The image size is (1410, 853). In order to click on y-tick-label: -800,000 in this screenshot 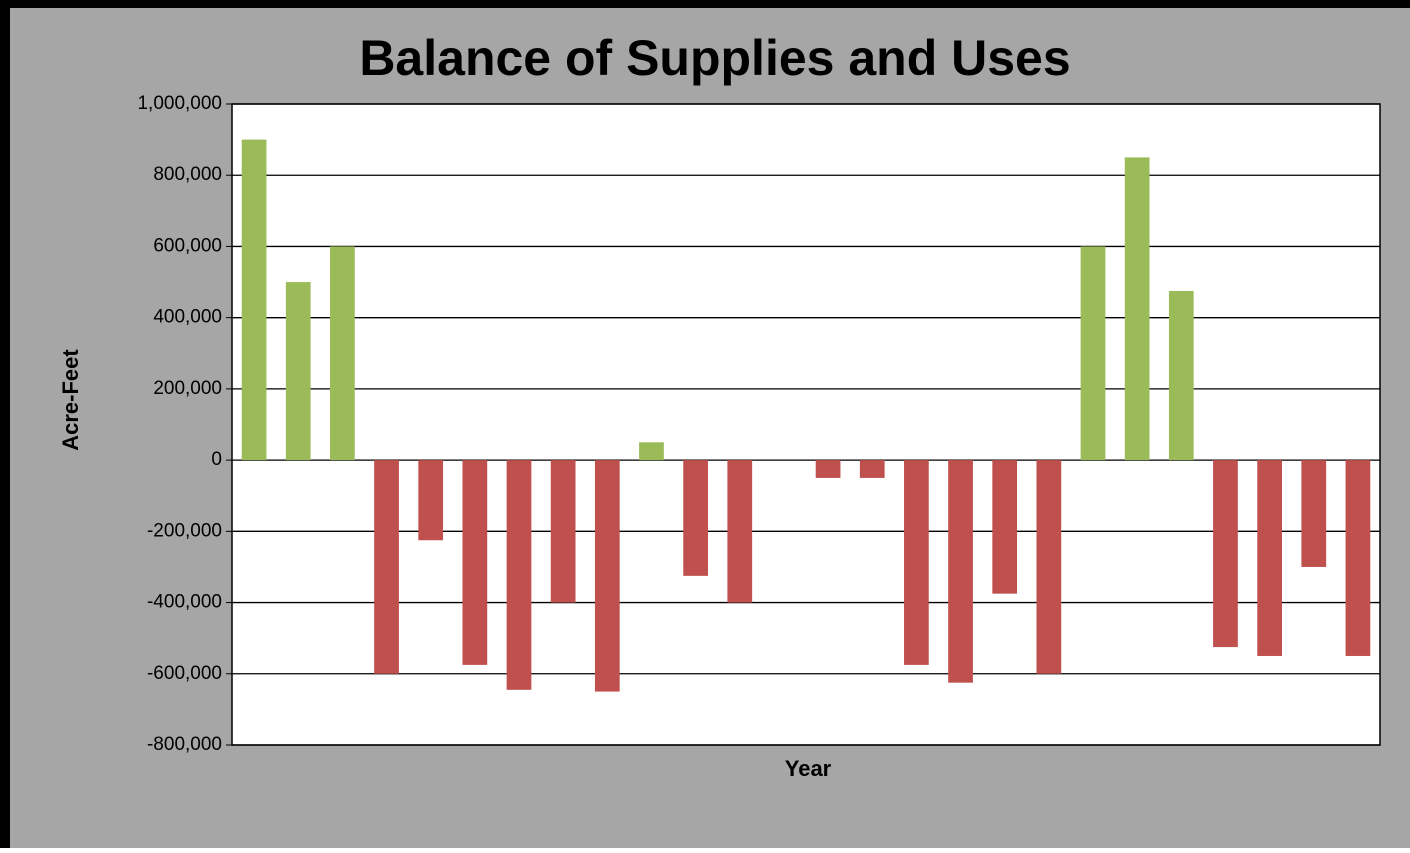, I will do `click(184, 744)`.